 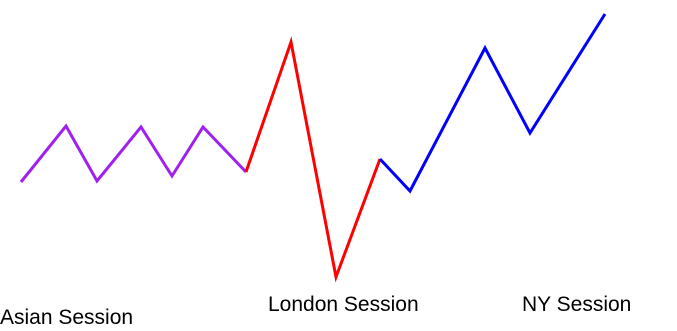 What do you see at coordinates (343, 304) in the screenshot?
I see `london-session-label: London Session` at bounding box center [343, 304].